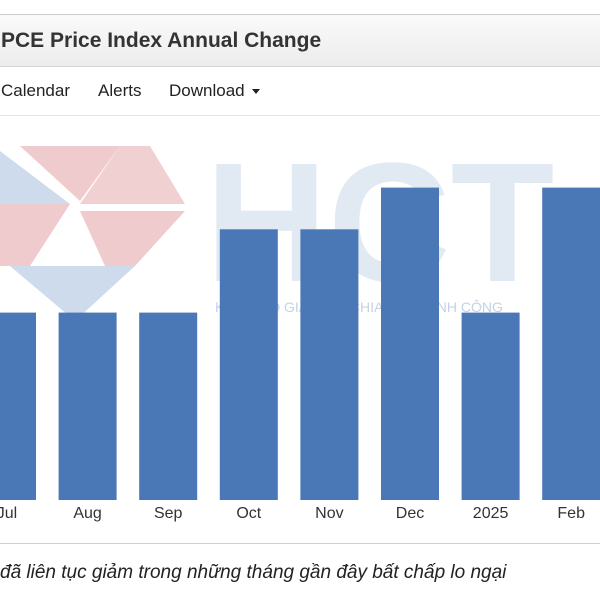 Image resolution: width=600 pixels, height=600 pixels. I want to click on bar-2025, so click(490, 406).